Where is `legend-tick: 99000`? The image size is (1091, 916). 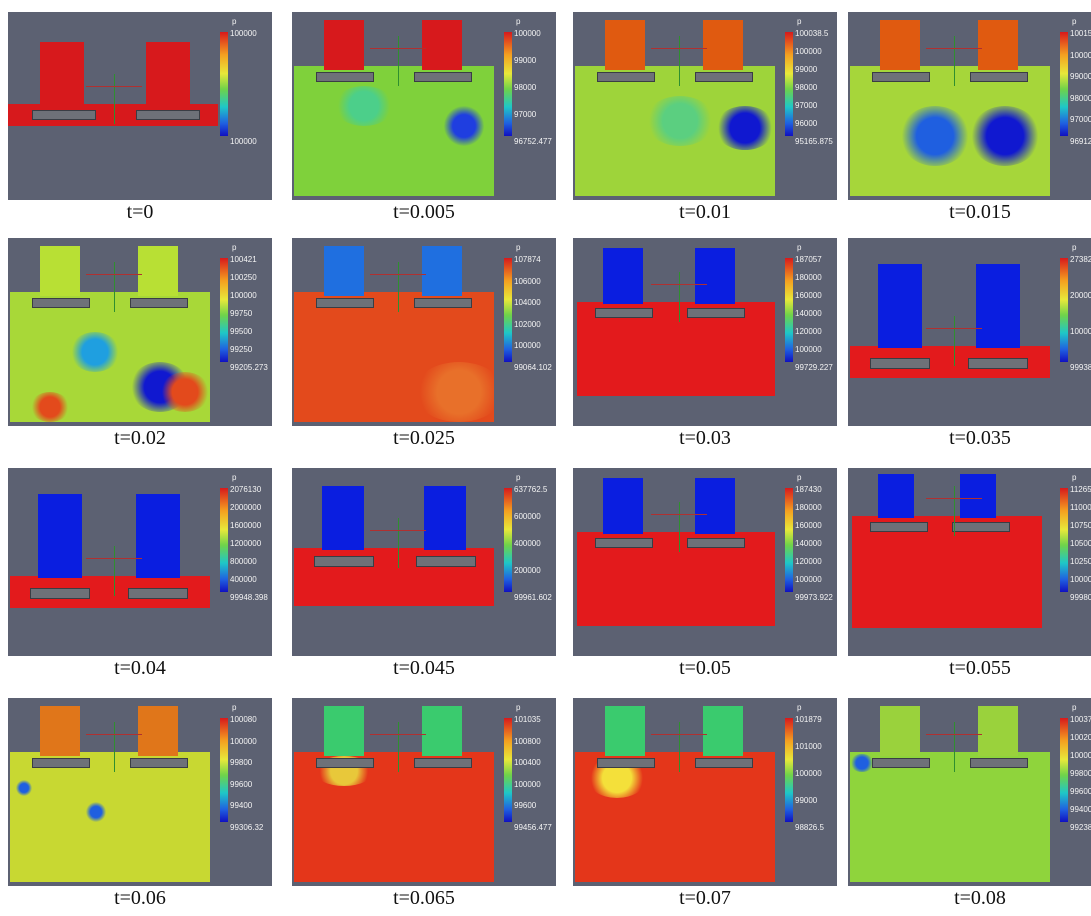
legend-tick: 99000 is located at coordinates (1080, 77).